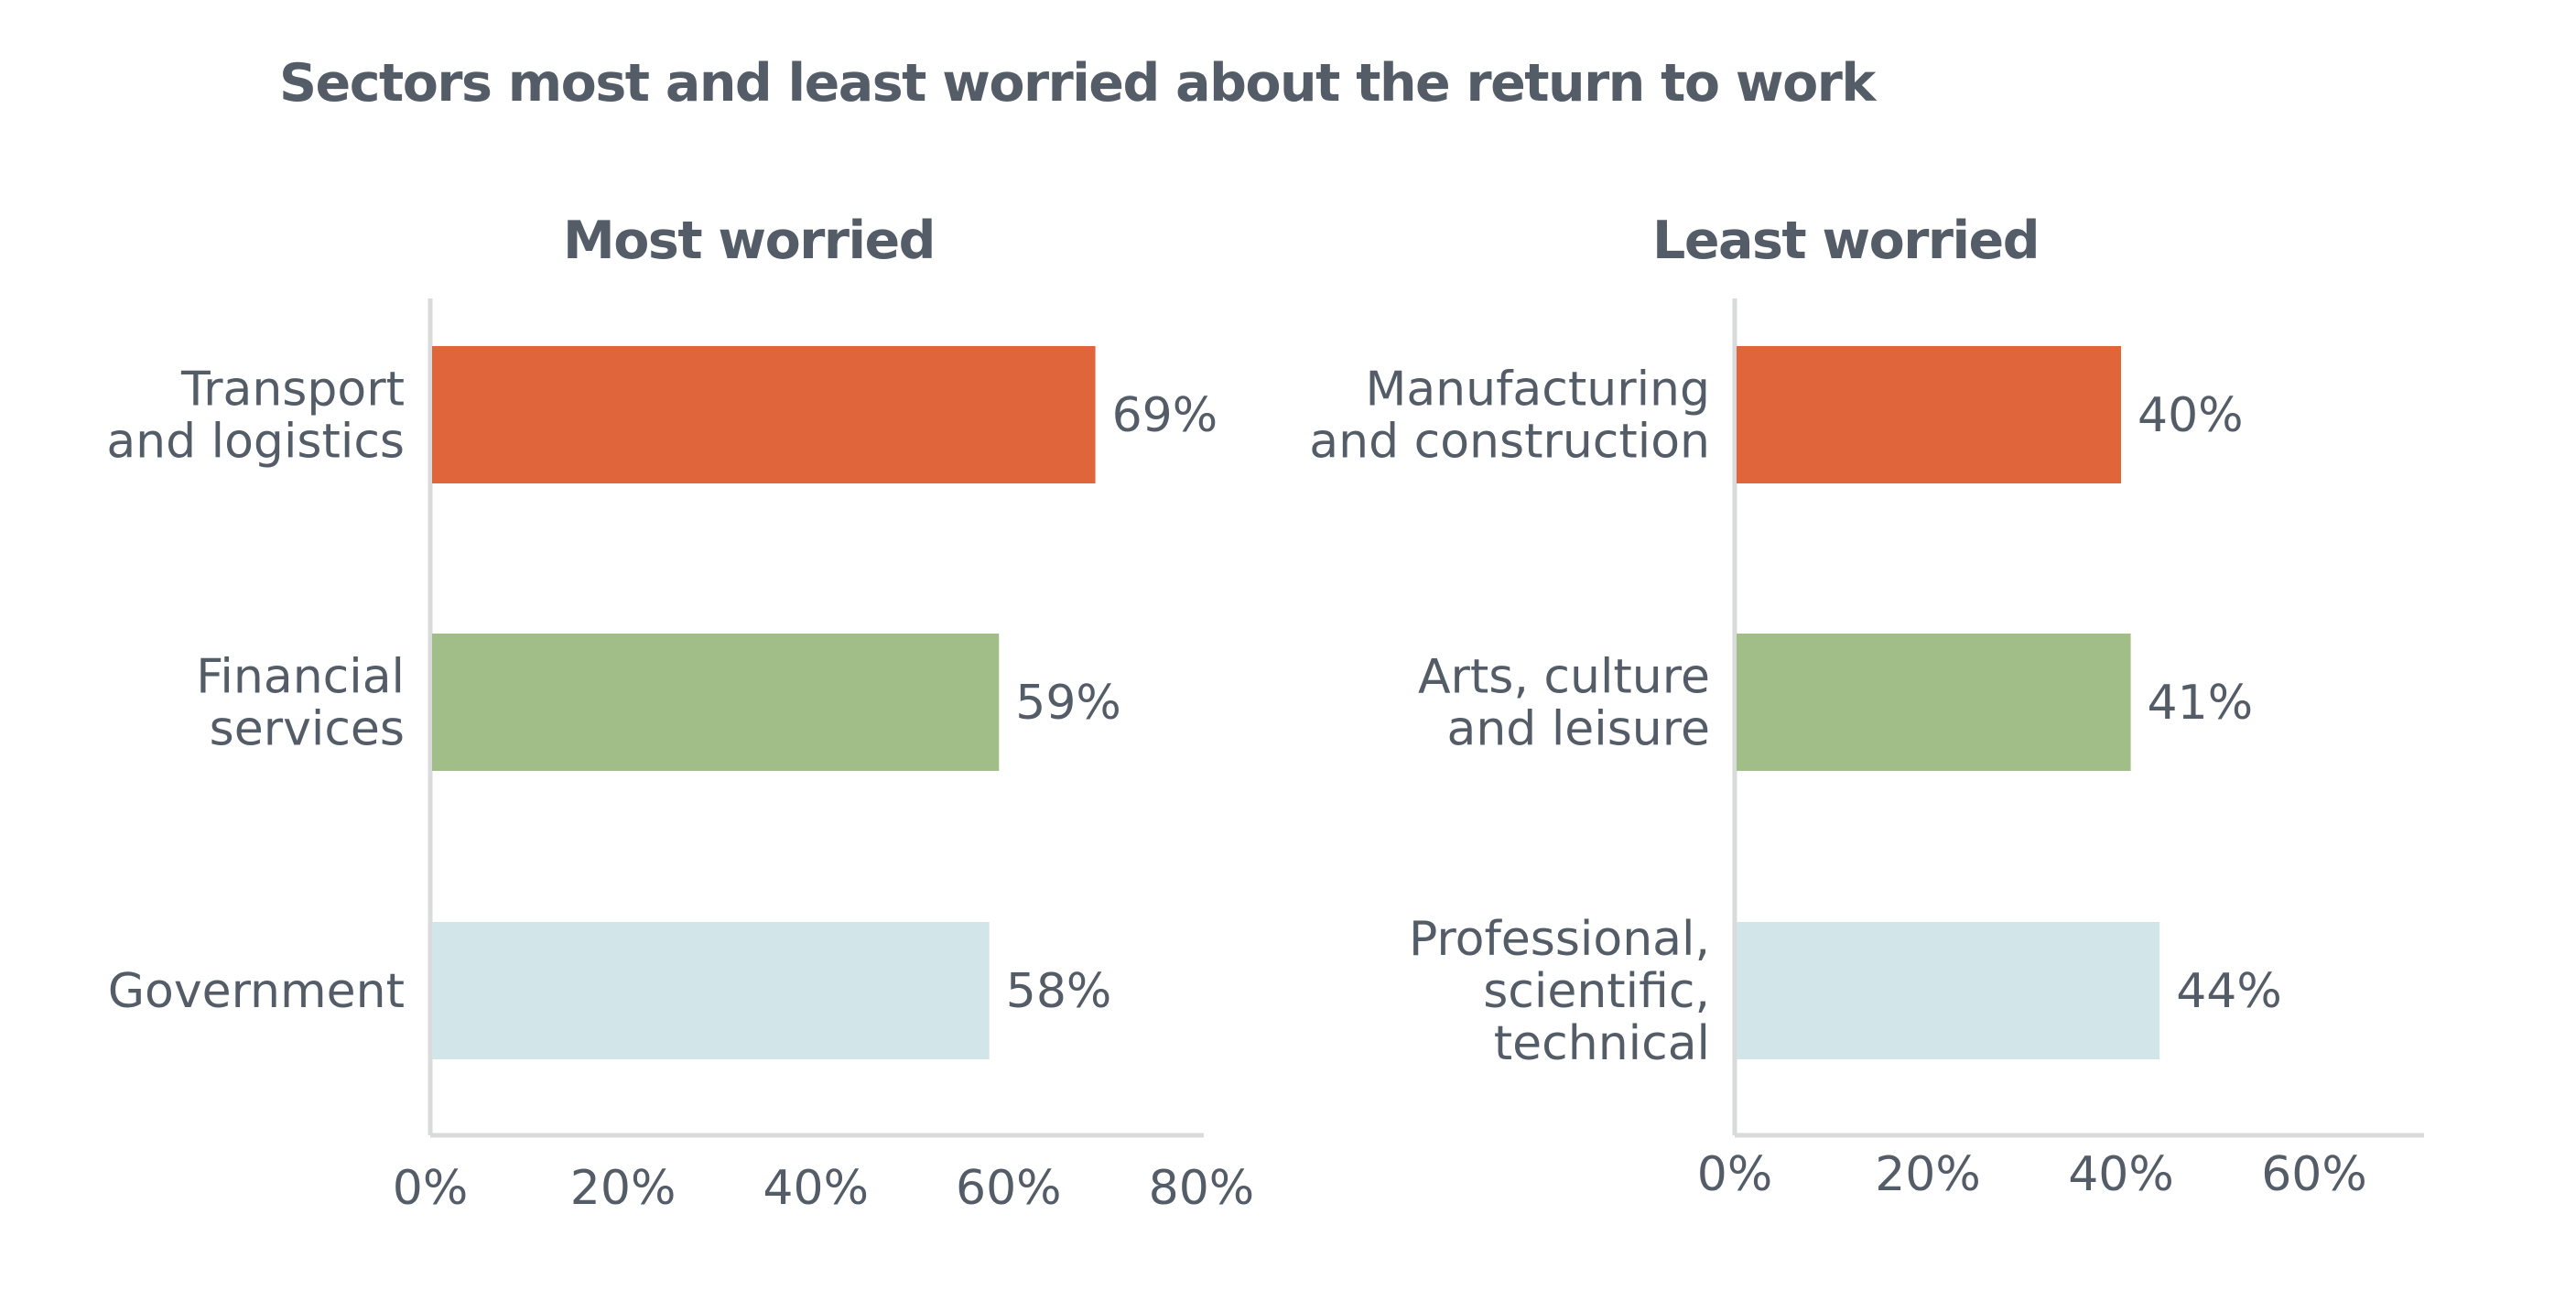 This screenshot has height=1301, width=2576. I want to click on x-tick-label-most-worried-4: 60%, so click(1009, 1188).